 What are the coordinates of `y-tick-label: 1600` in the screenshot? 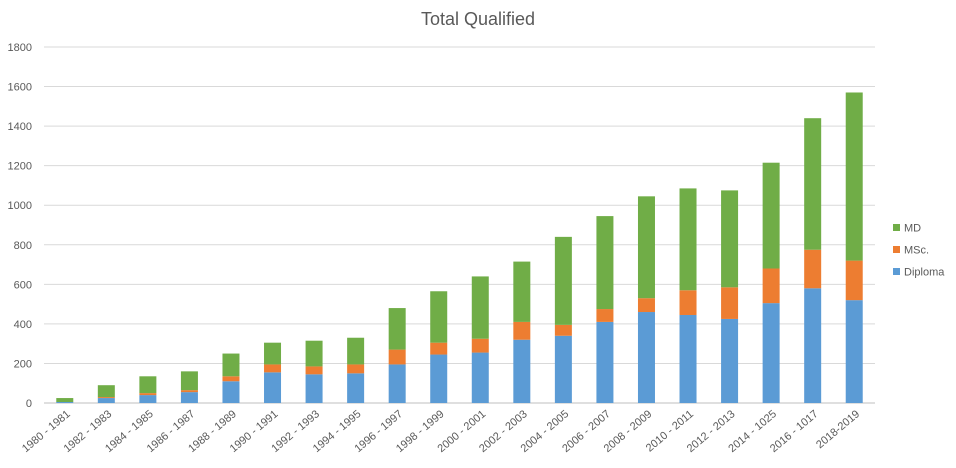 It's located at (20, 88).